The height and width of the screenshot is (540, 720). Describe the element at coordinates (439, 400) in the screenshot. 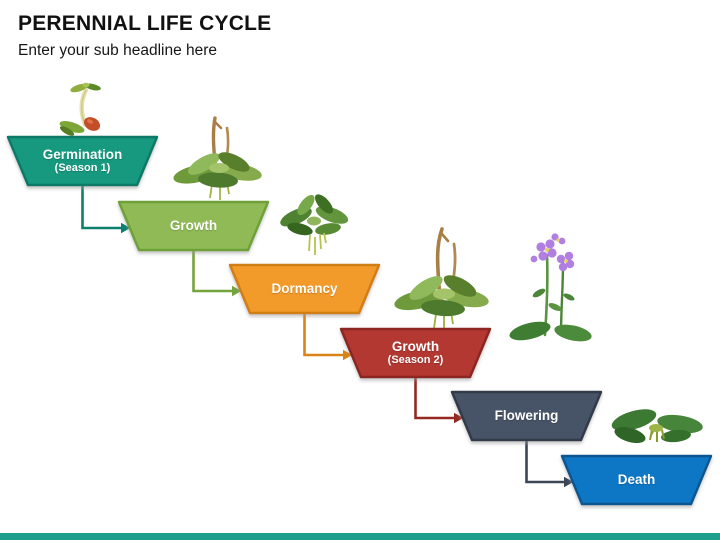

I see `arrow-growth2-to-flowering` at that location.